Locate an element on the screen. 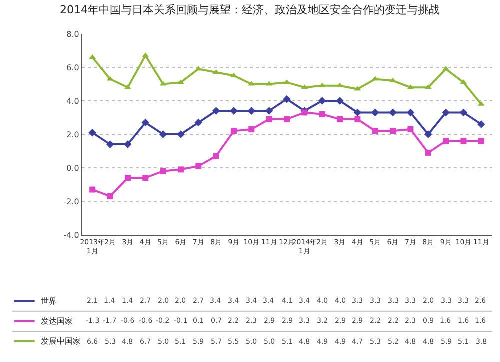 The width and height of the screenshot is (500, 362). y-tick-label: 2.0 is located at coordinates (73, 135).